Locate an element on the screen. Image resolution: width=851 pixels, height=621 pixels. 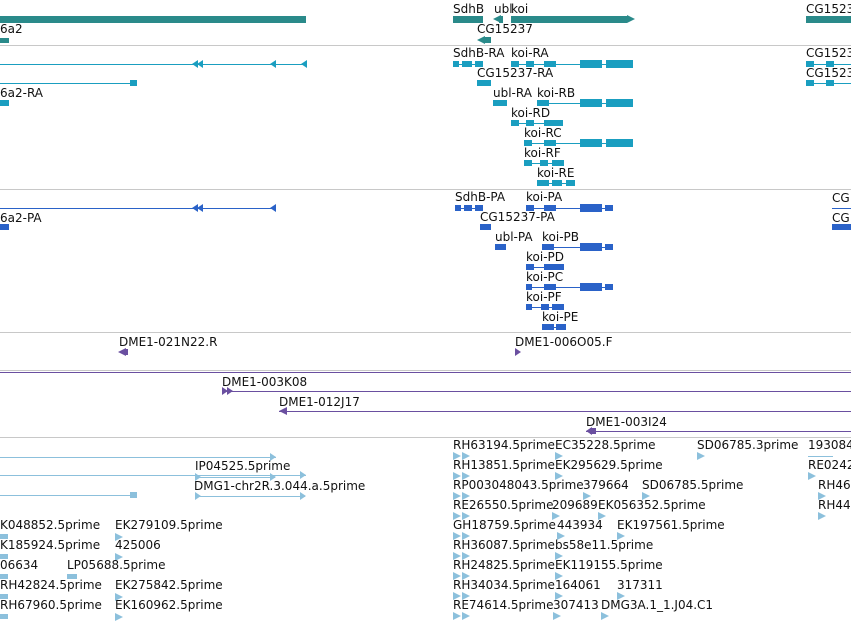
est-label: 425006 is located at coordinates (138, 545).